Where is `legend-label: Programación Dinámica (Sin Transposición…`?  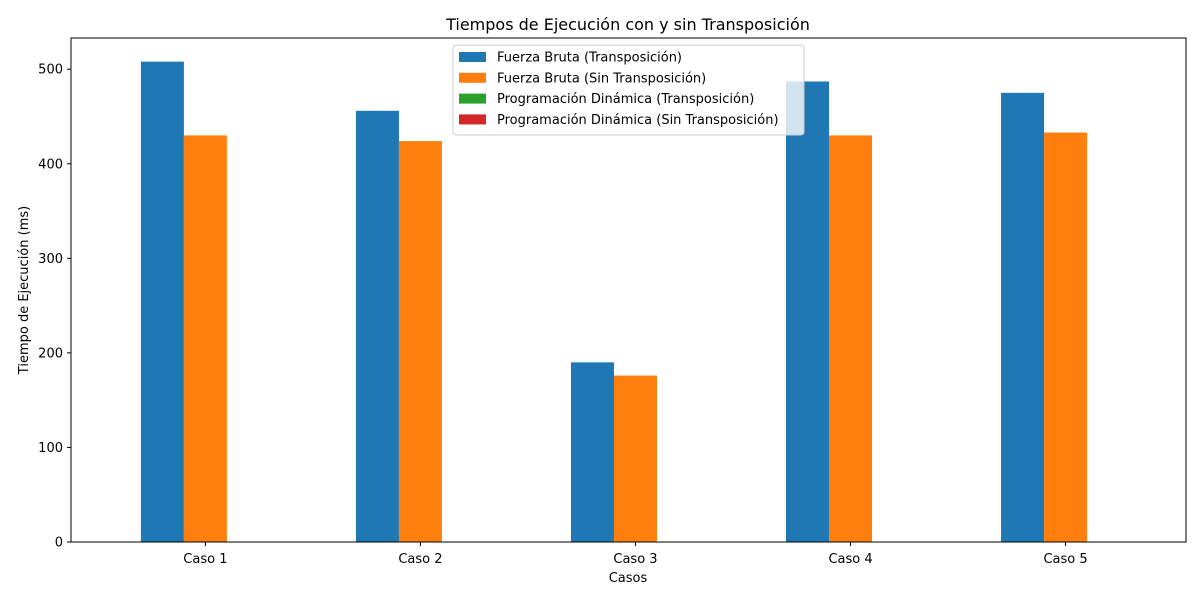 legend-label: Programación Dinámica (Sin Transposición… is located at coordinates (638, 120).